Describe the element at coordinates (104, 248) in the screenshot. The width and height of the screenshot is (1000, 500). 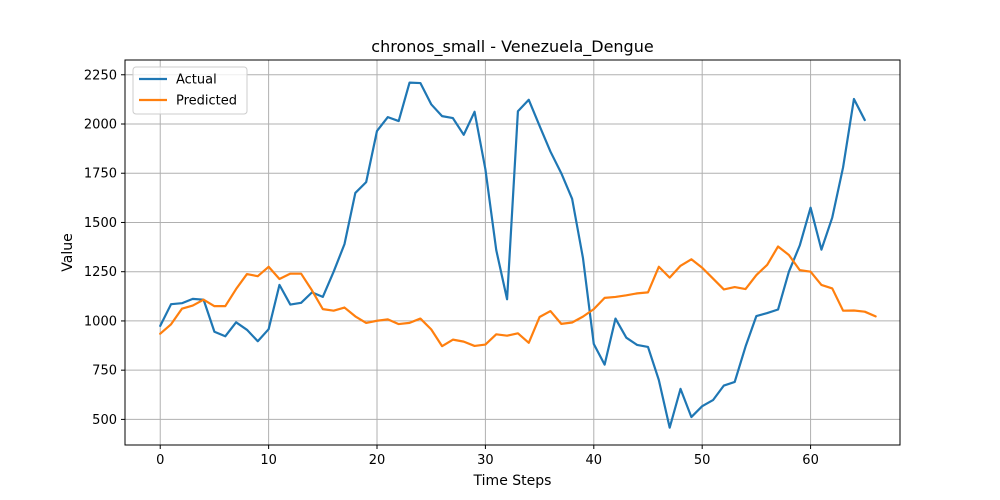
I see `y-axis: 500 750 1000 1250 1500 1750 2000 2250` at that location.